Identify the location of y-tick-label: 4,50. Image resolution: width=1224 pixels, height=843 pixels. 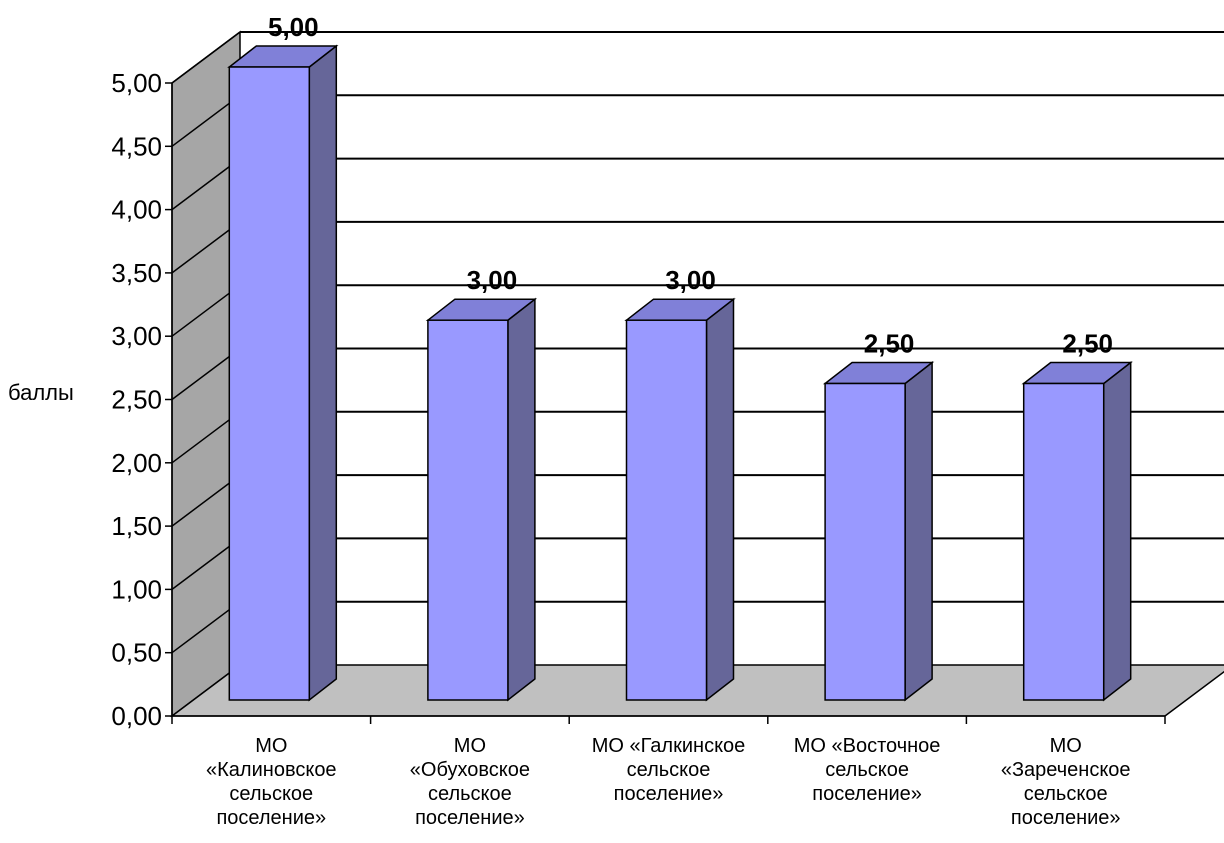
(136, 146).